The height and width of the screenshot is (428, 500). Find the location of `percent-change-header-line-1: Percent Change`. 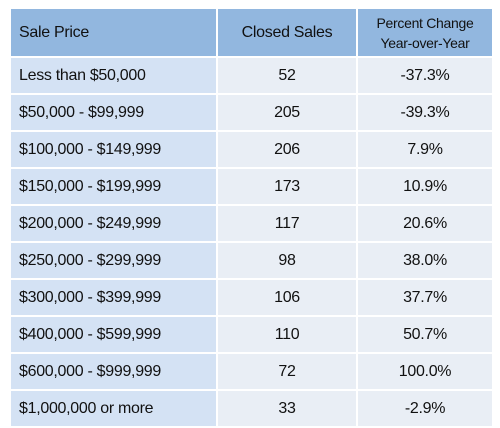

percent-change-header-line-1: Percent Change is located at coordinates (425, 22).